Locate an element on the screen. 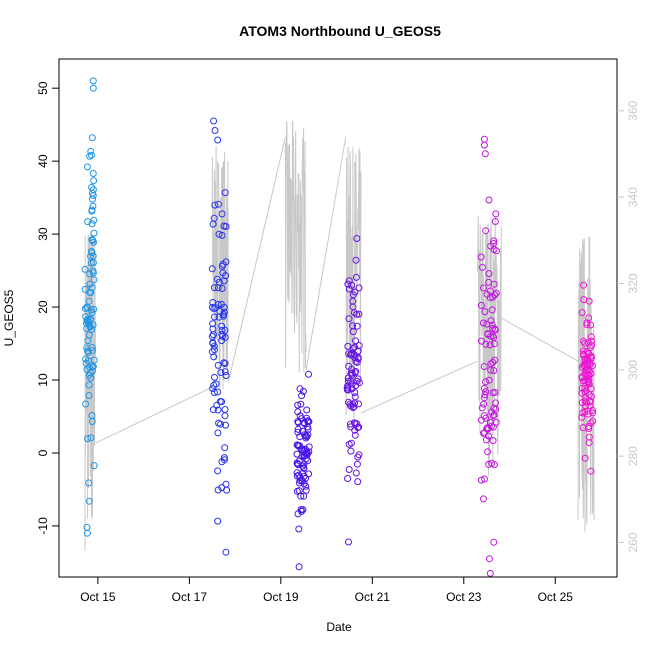  y-tick-label: -10 is located at coordinates (43, 526).